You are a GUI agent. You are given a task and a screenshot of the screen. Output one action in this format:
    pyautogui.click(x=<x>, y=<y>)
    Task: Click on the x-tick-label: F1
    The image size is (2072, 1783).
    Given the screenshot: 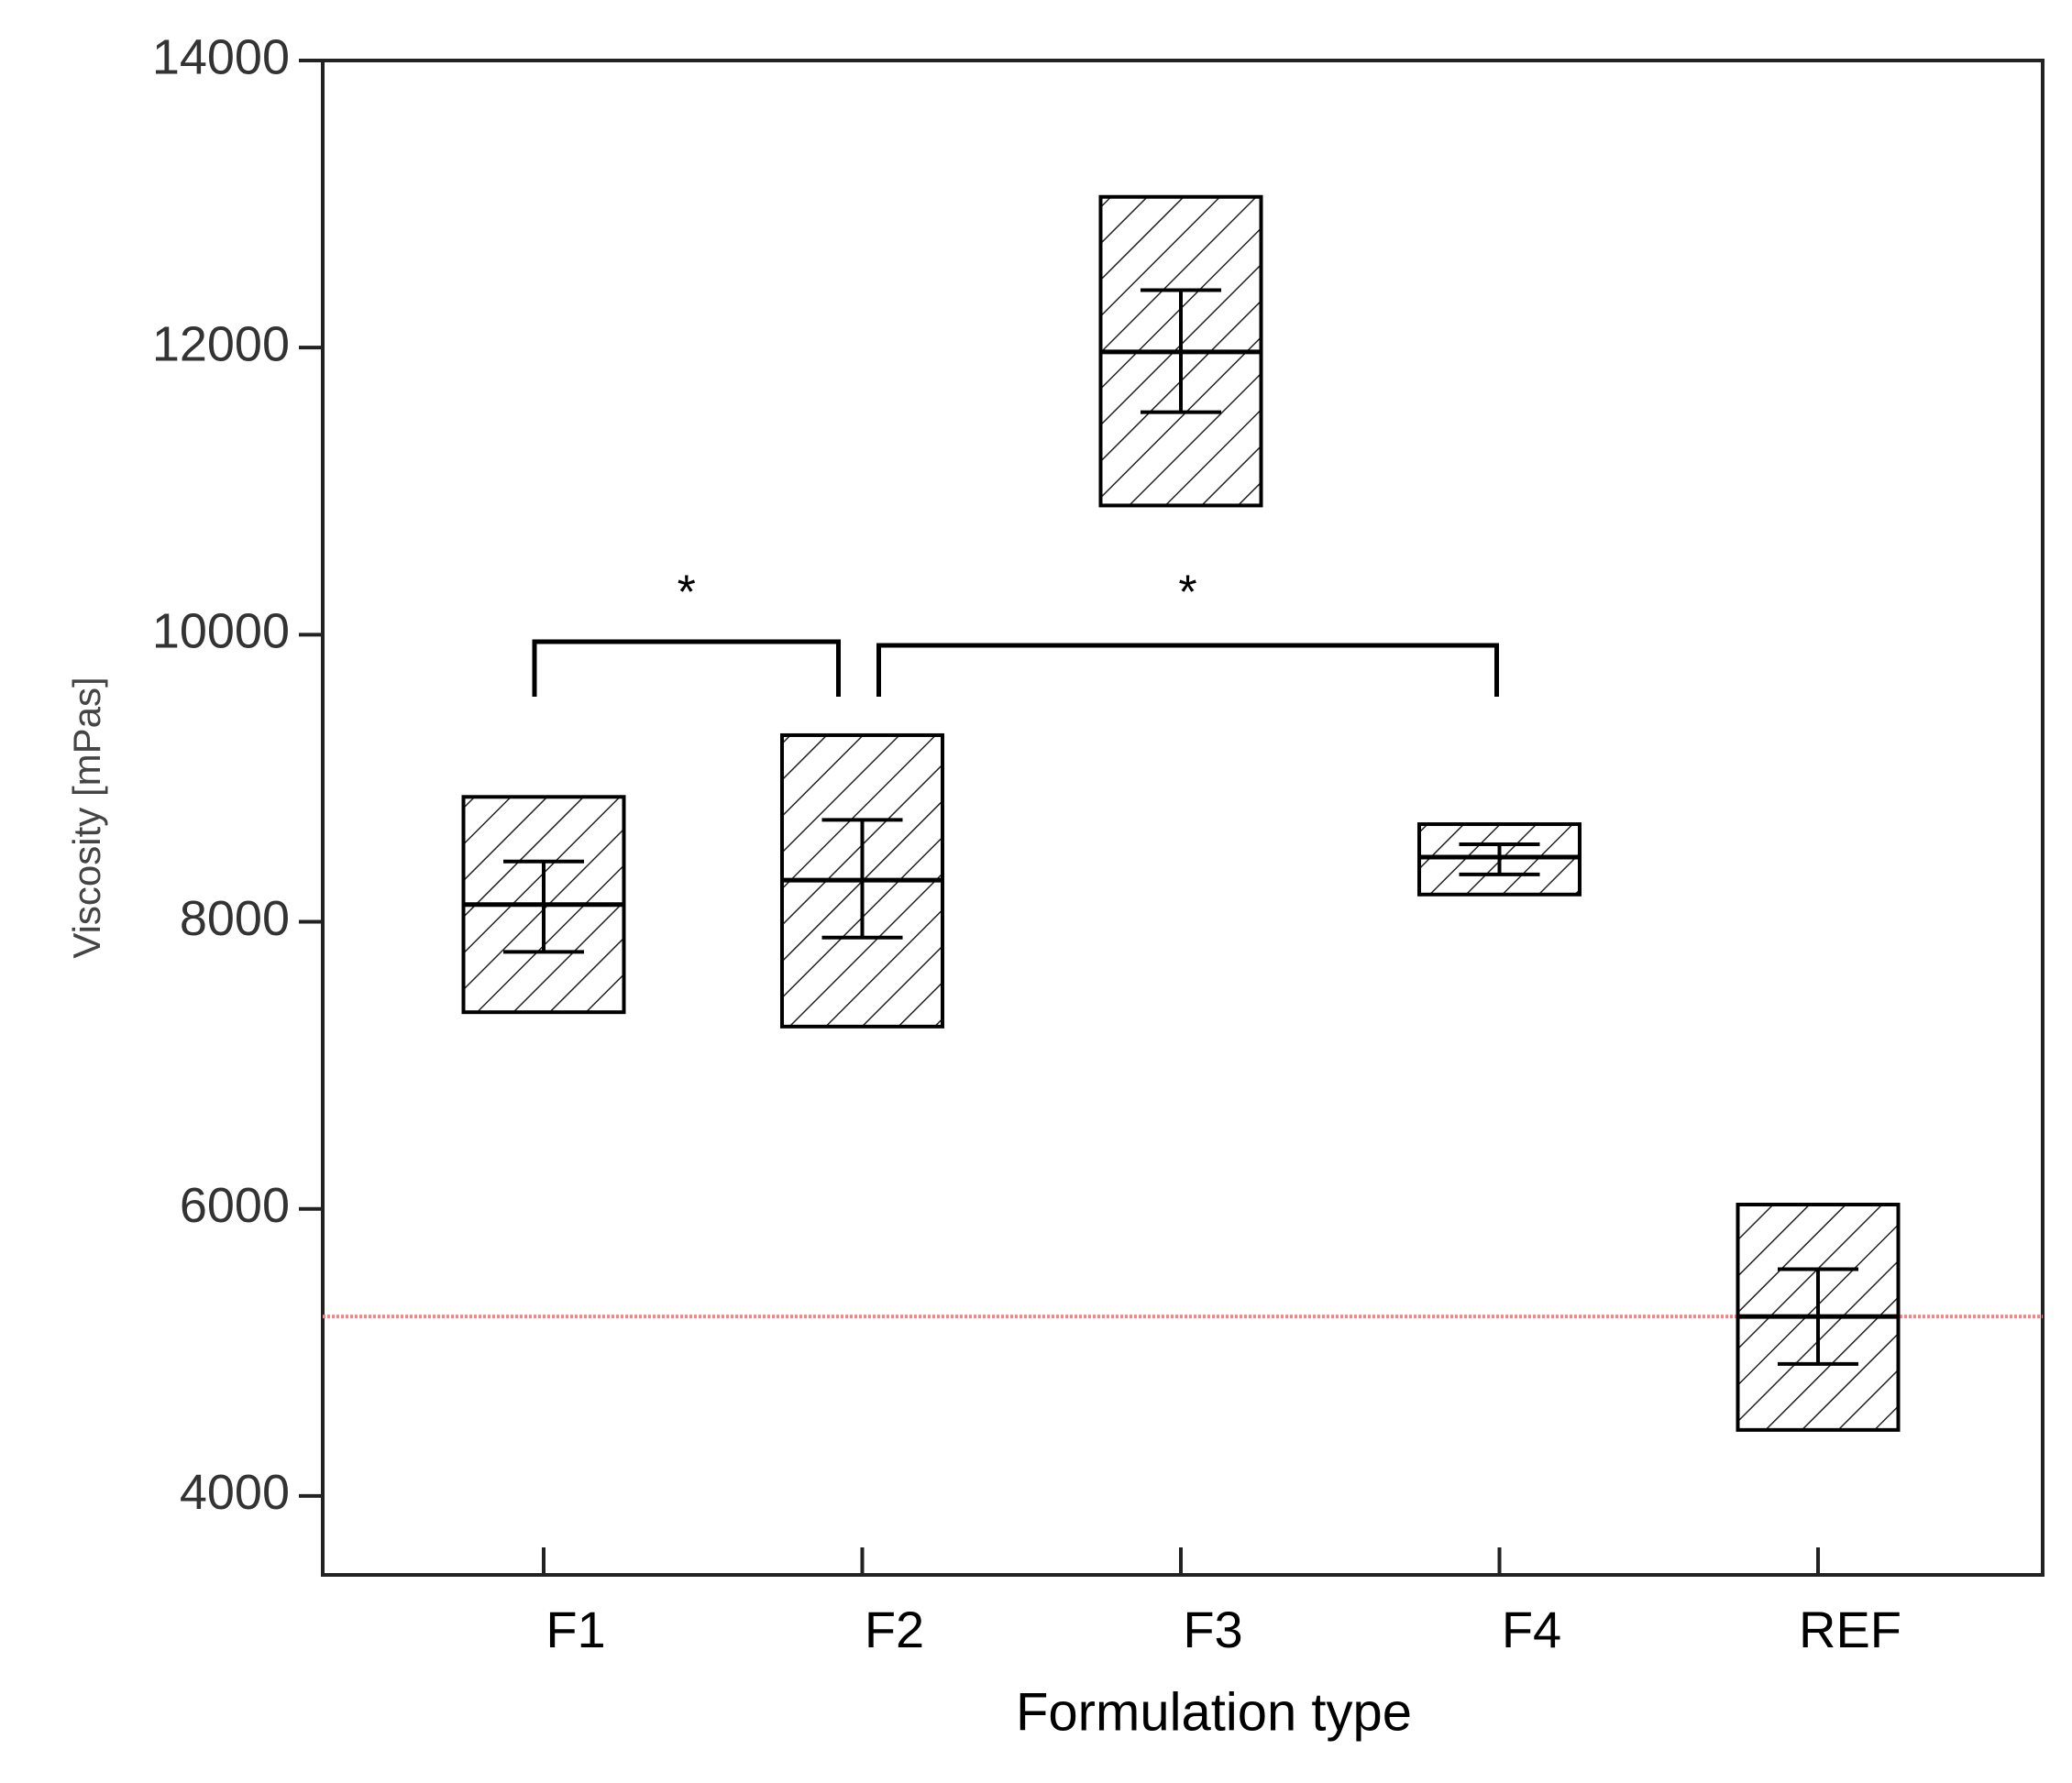 What is the action you would take?
    pyautogui.click(x=575, y=1629)
    